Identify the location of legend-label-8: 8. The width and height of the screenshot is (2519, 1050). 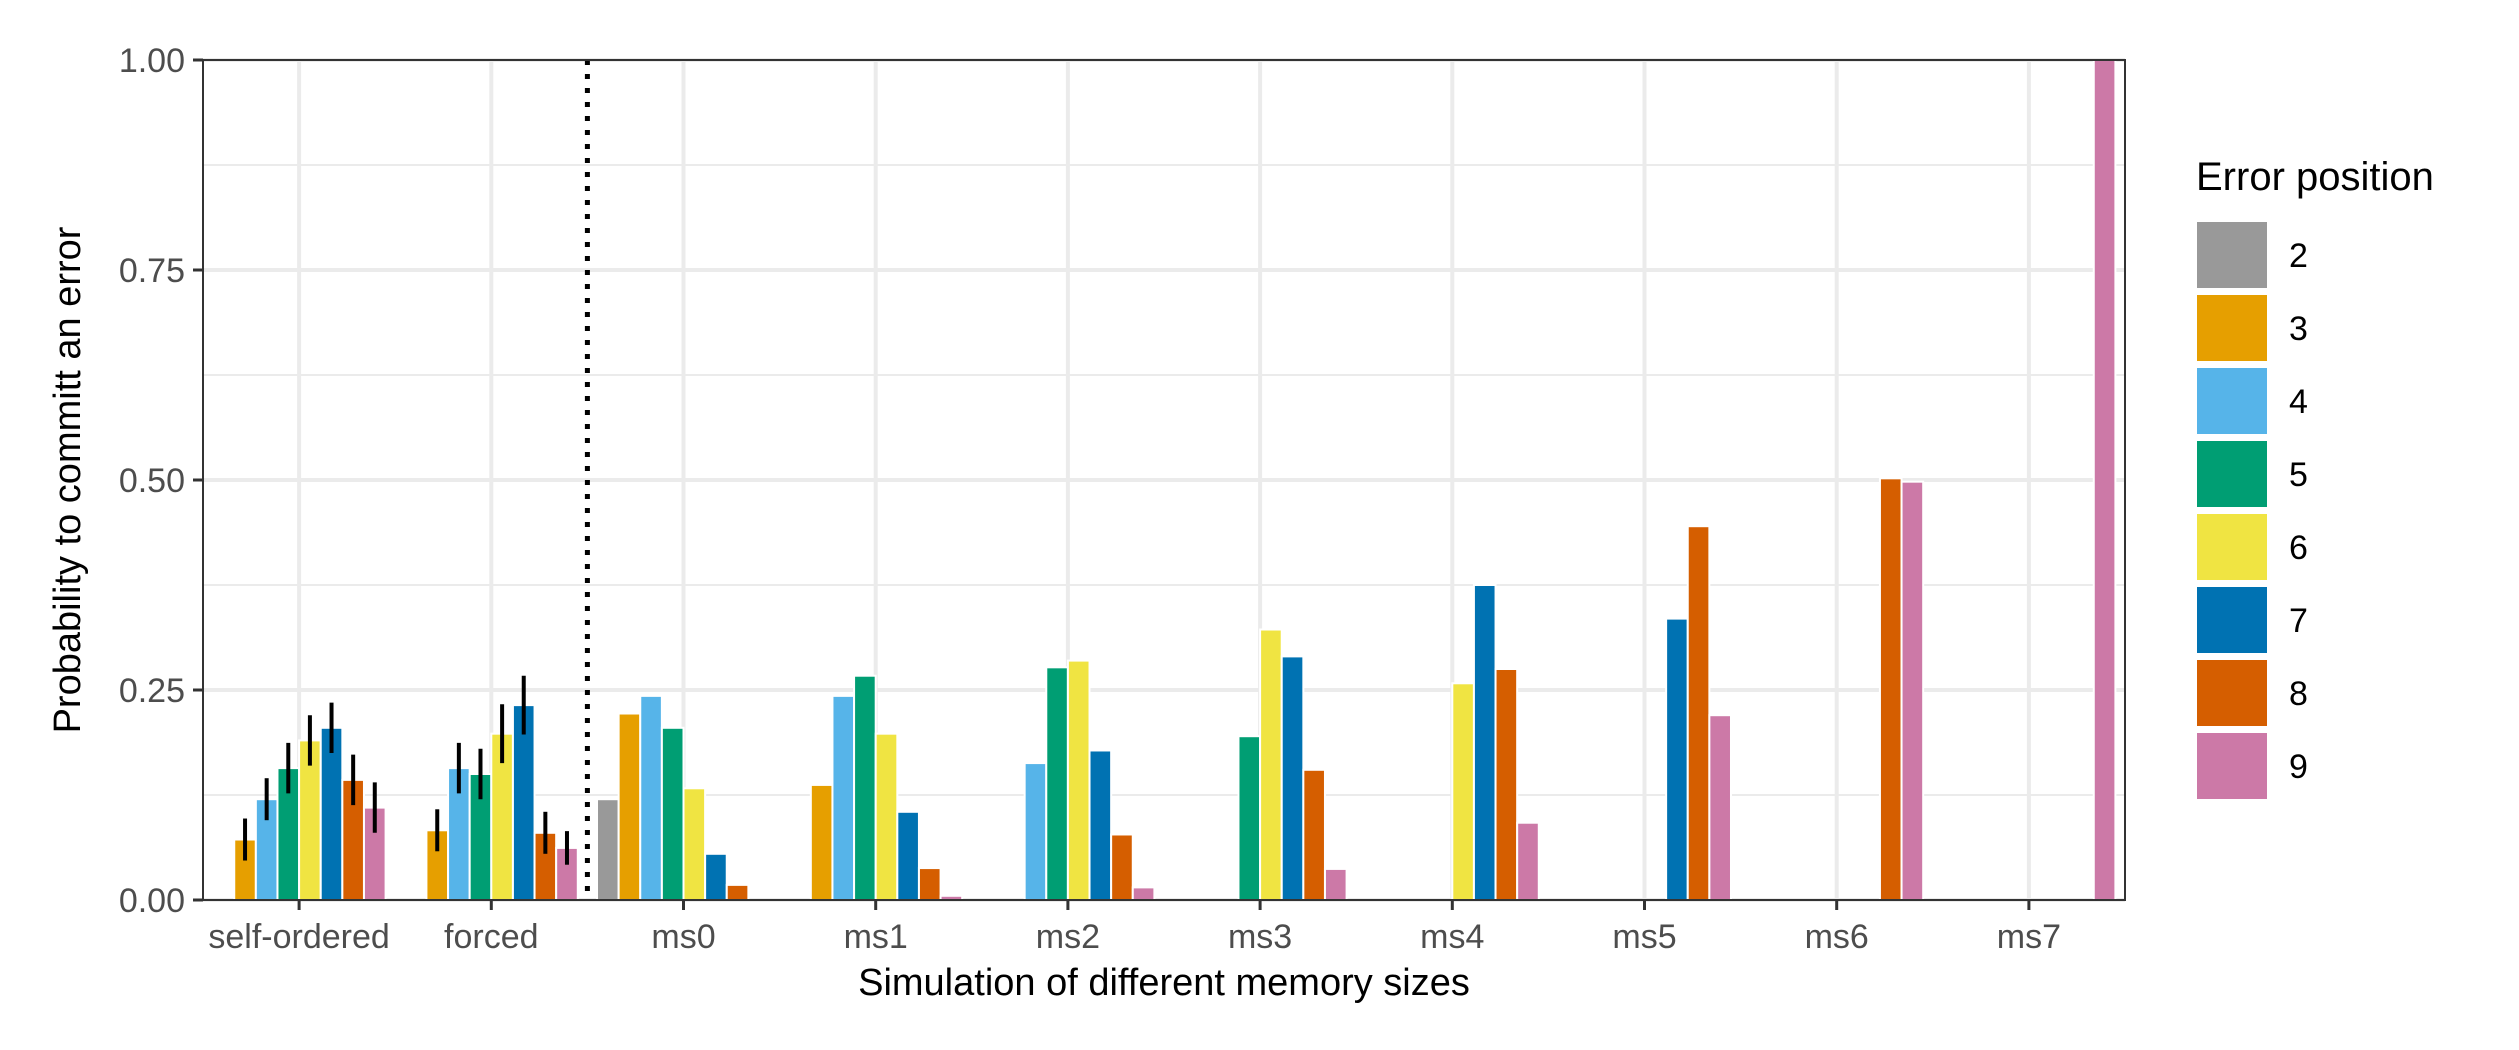
(2298, 694).